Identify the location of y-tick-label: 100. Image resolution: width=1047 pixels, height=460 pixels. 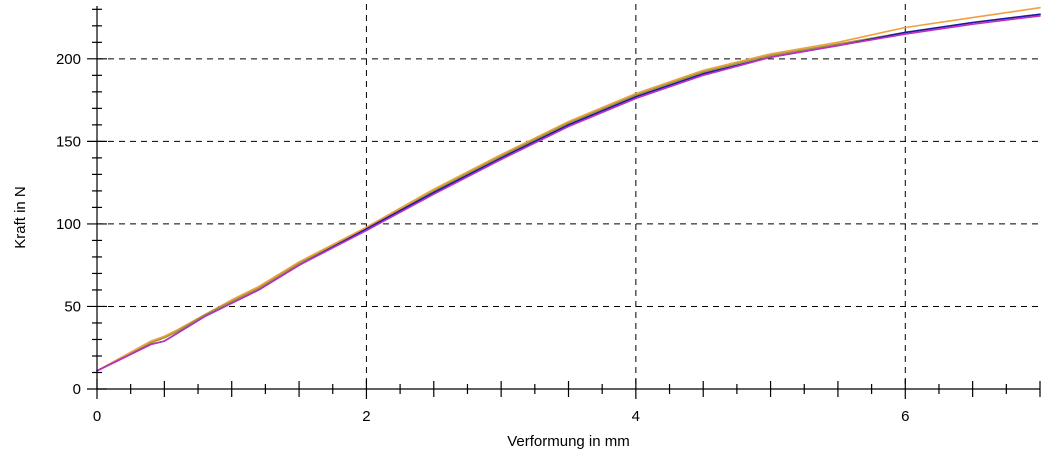
(68, 224).